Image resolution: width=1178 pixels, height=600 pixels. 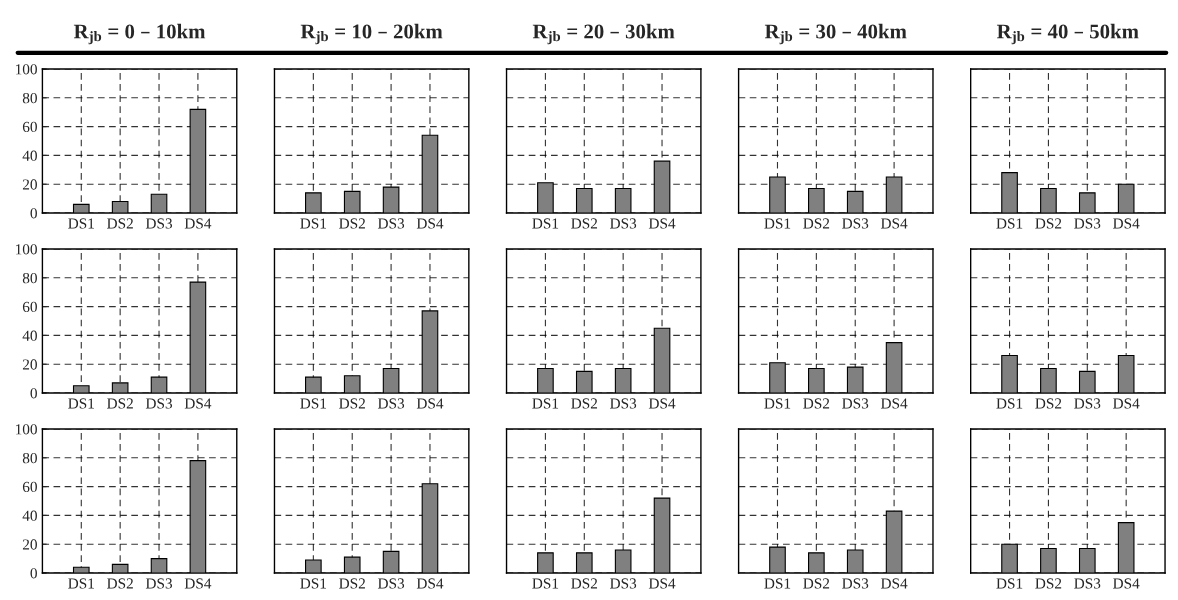 What do you see at coordinates (139, 34) in the screenshot?
I see `chart-title: R$_{jb}$ = 0 – 10km` at bounding box center [139, 34].